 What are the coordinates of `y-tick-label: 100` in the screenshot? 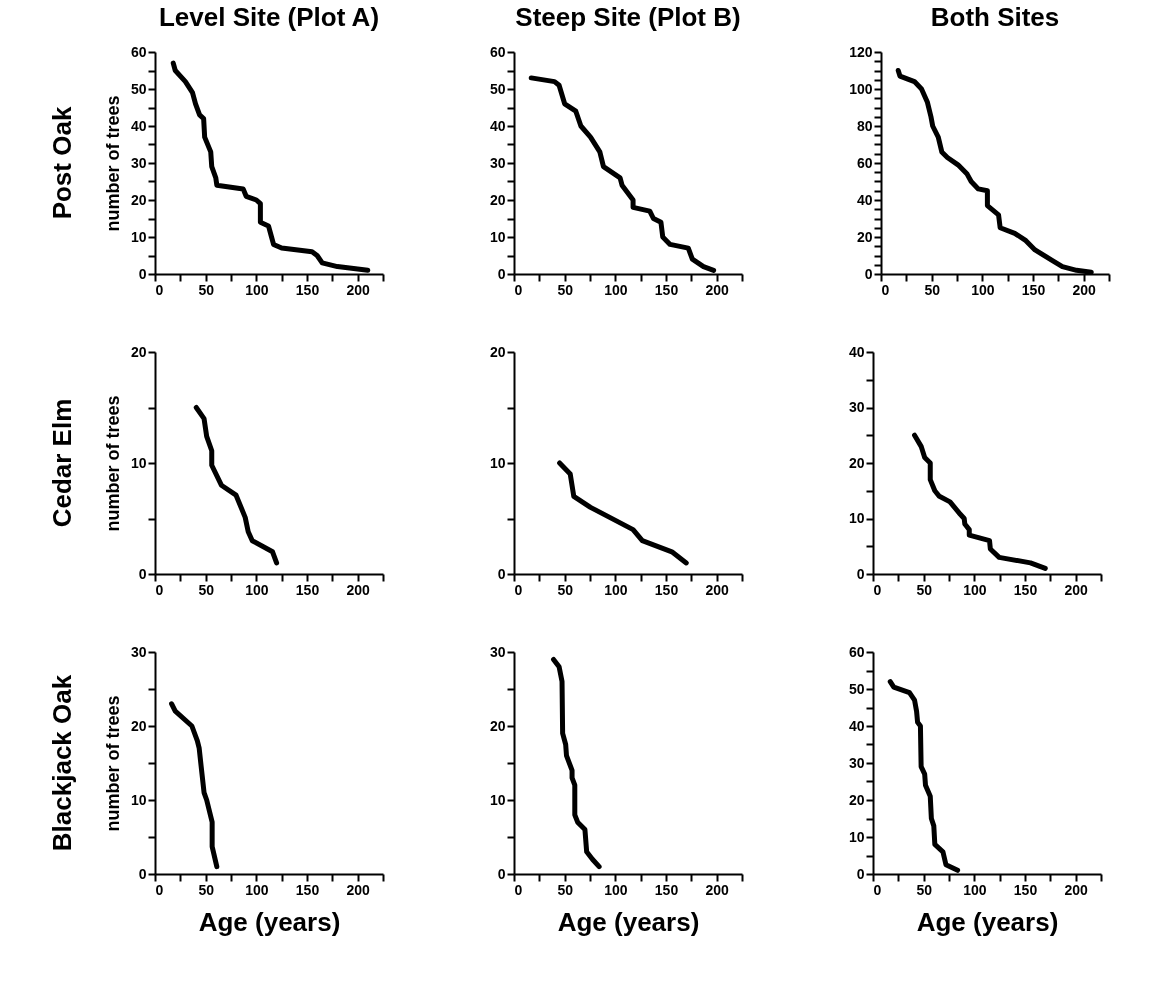 It's located at (861, 88).